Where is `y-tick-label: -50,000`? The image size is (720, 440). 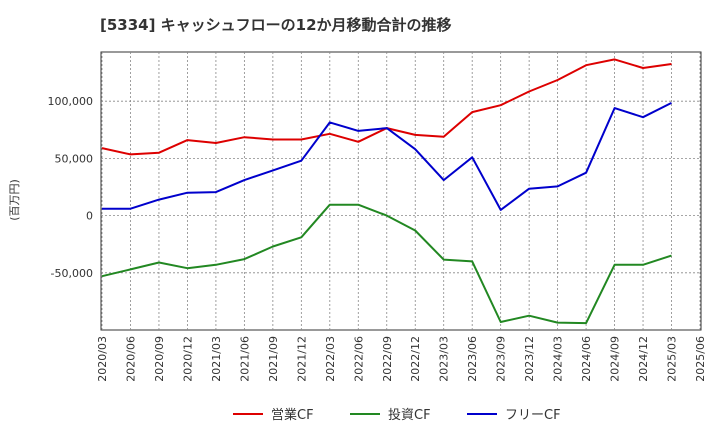 y-tick-label: -50,000 is located at coordinates (72, 273).